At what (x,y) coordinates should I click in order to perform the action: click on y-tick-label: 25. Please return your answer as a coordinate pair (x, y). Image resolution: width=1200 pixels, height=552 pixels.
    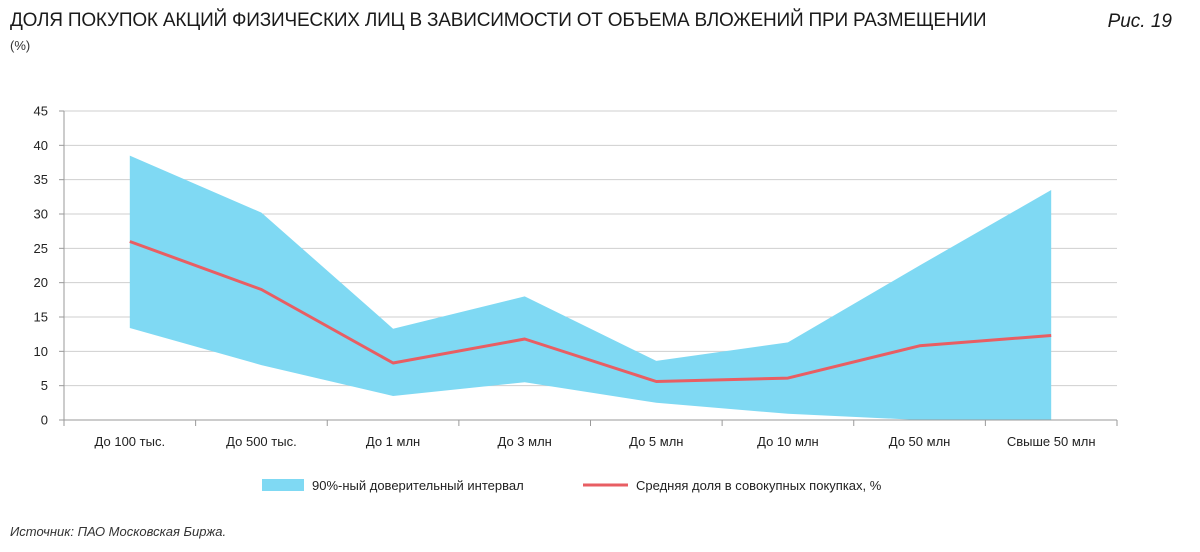
    Looking at the image, I should click on (41, 248).